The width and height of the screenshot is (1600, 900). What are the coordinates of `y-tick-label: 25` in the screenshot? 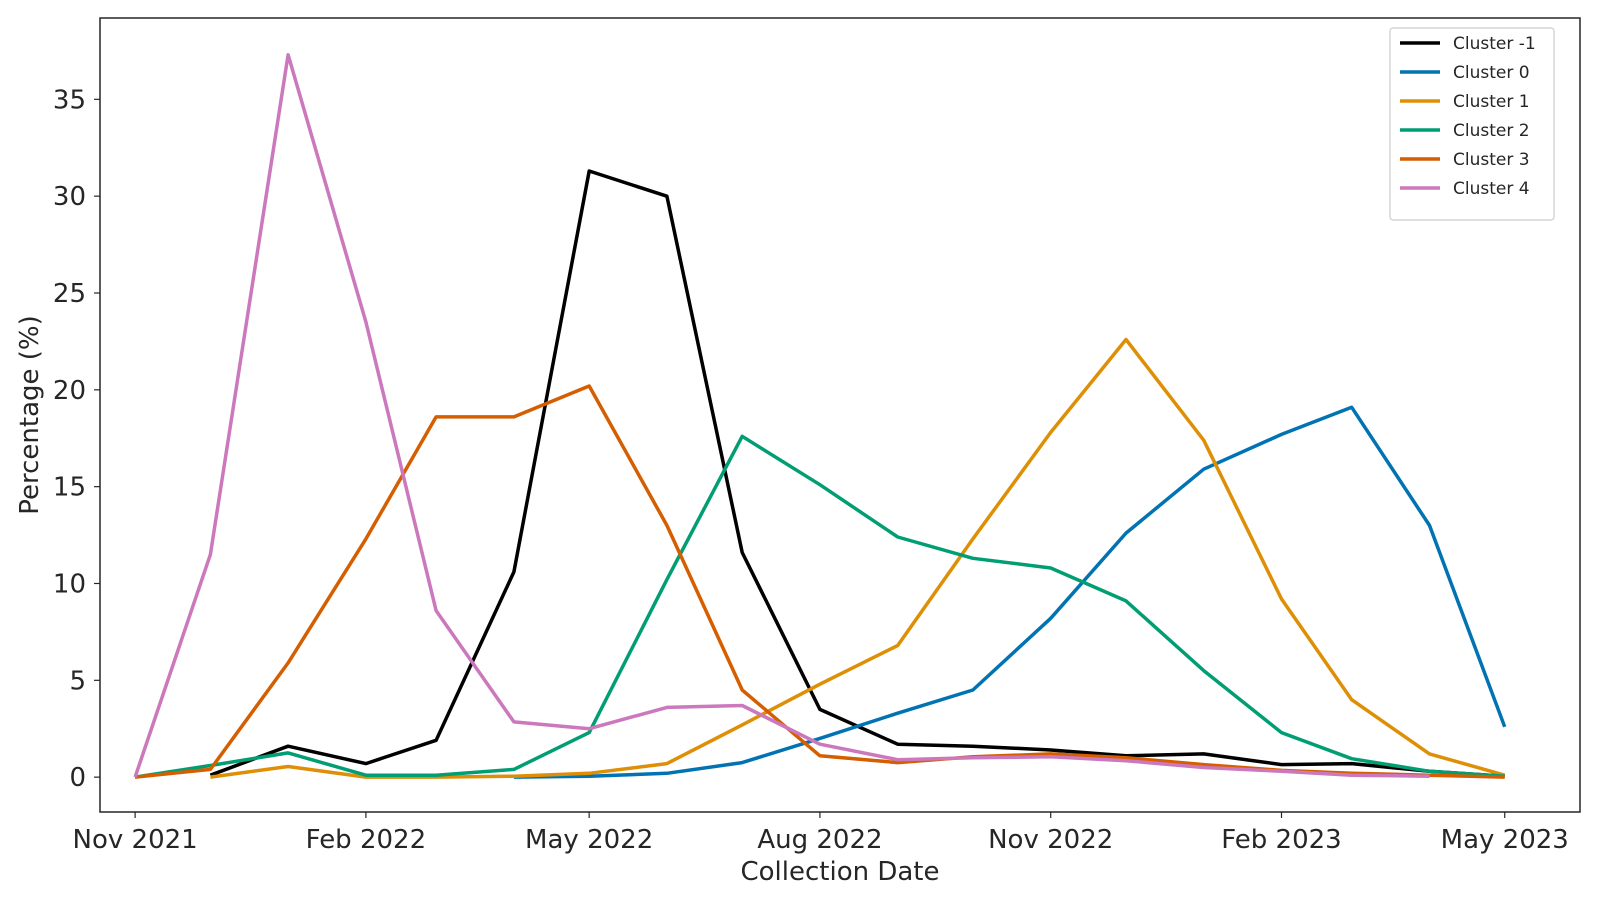 It's located at (69, 294).